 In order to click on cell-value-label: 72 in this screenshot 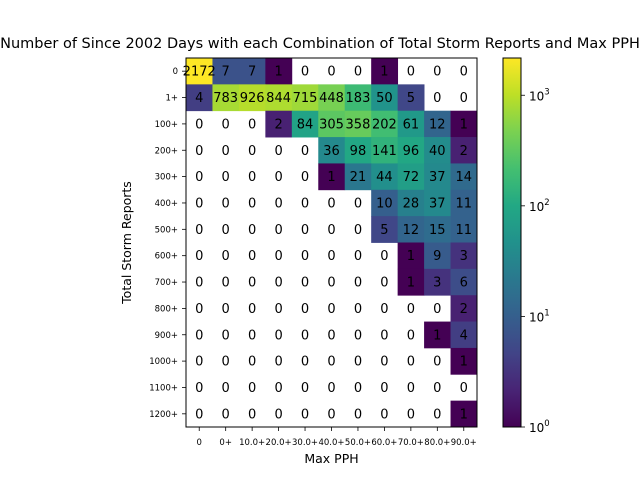, I will do `click(411, 177)`.